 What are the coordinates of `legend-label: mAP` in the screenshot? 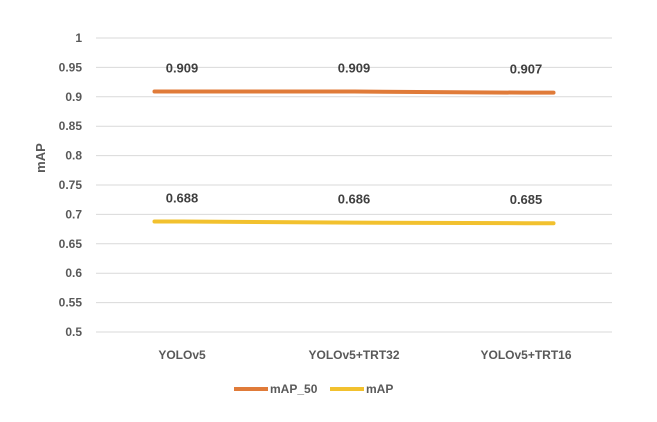 It's located at (379, 389).